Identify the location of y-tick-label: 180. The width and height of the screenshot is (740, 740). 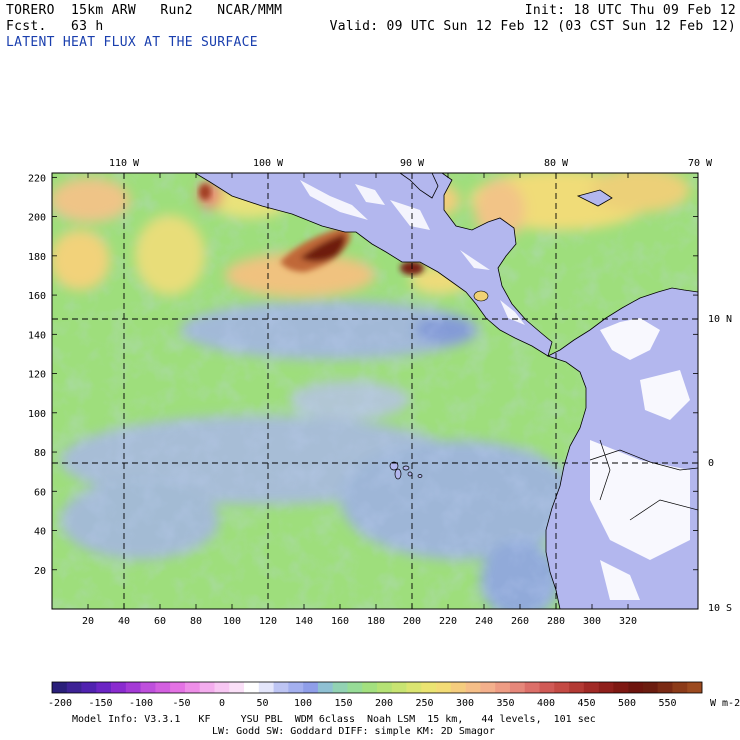
(37, 257).